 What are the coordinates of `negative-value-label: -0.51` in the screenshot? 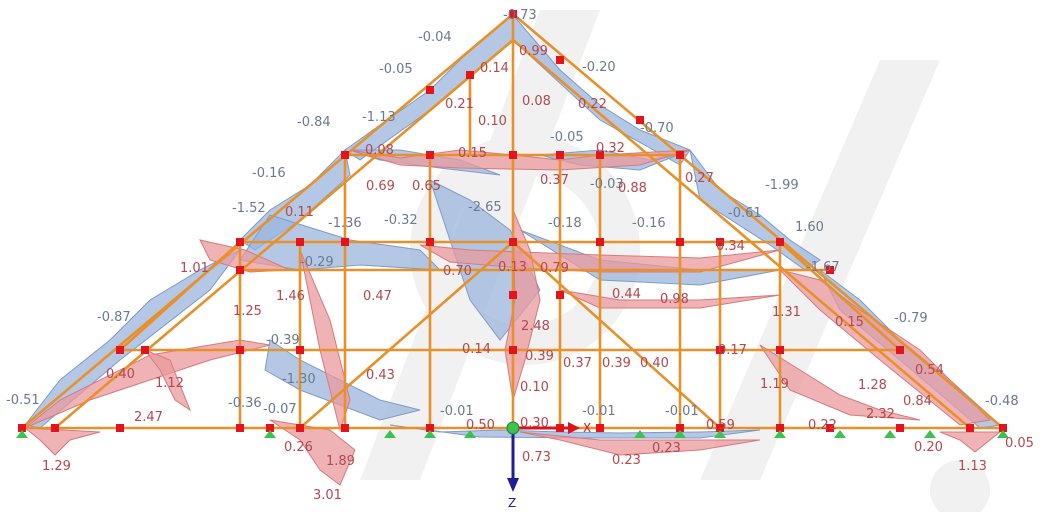 It's located at (23, 400).